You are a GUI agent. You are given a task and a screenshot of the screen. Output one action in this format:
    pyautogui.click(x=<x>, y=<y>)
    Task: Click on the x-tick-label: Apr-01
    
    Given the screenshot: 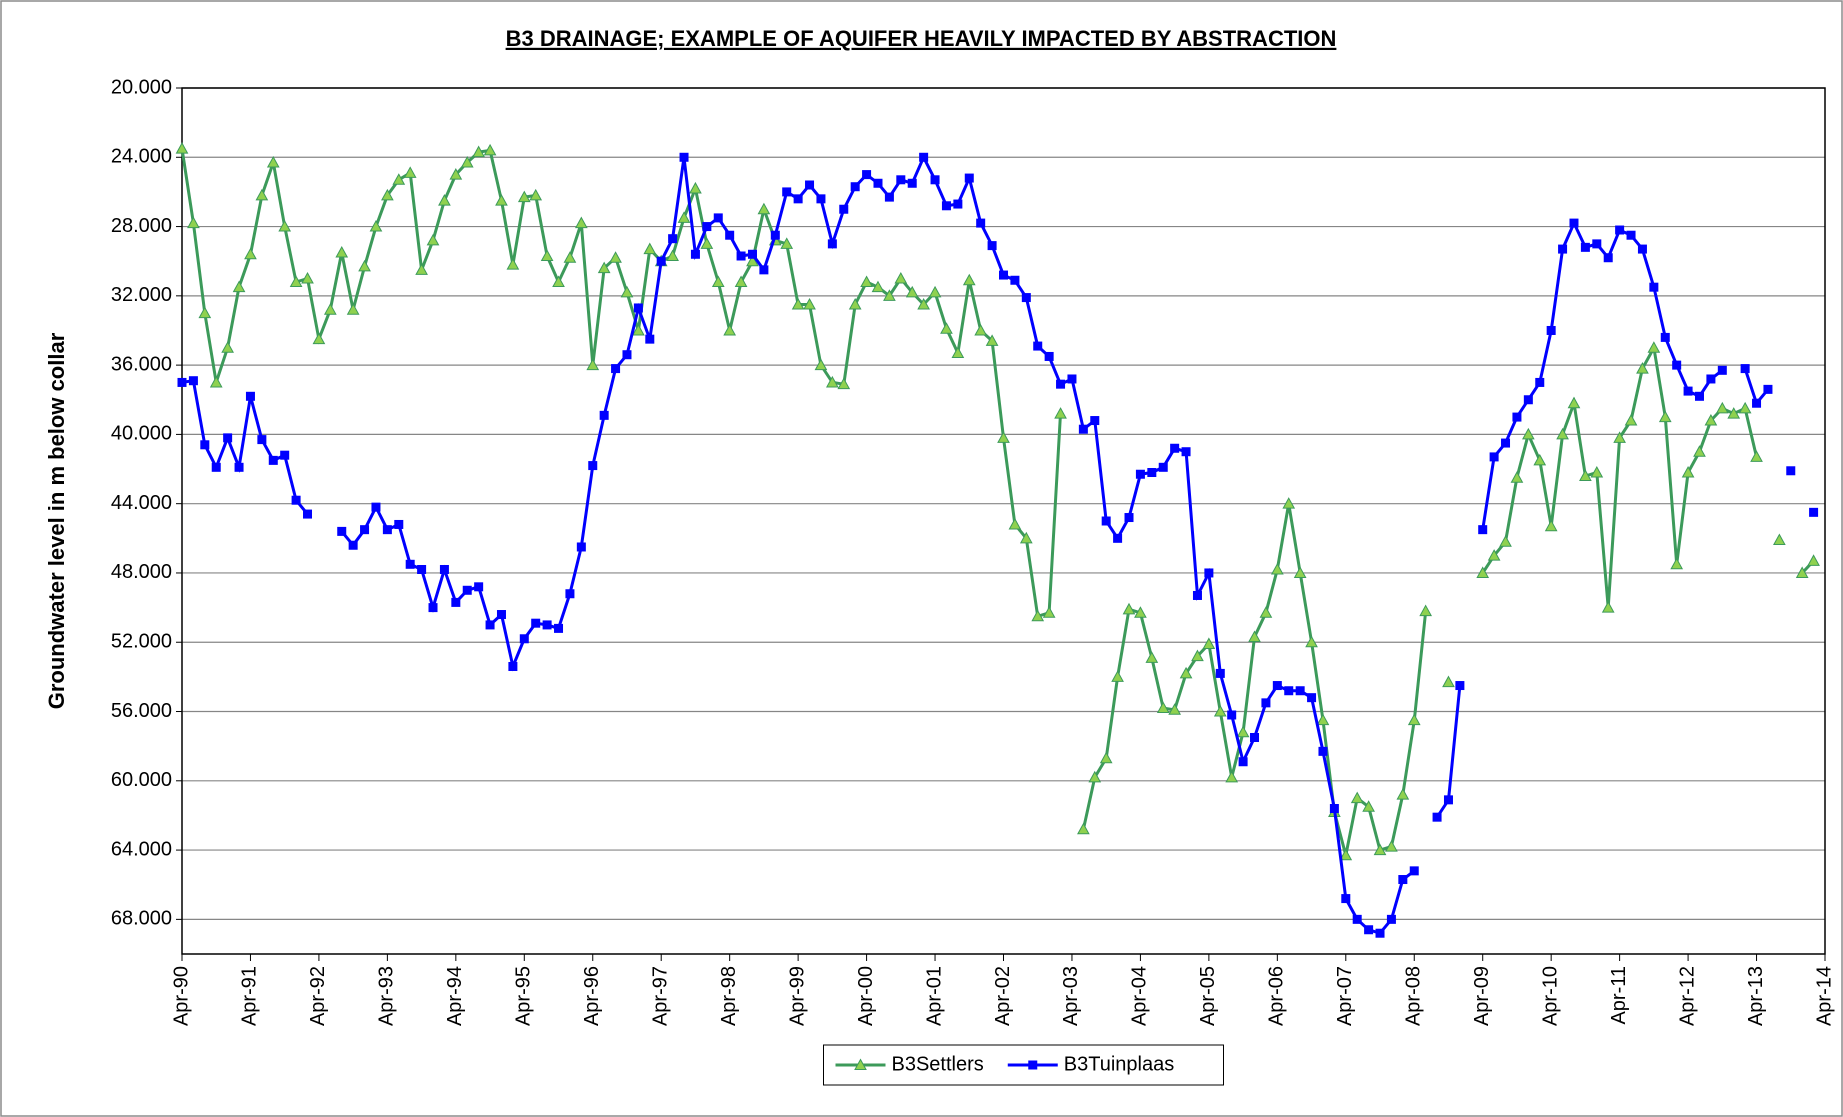 What is the action you would take?
    pyautogui.click(x=934, y=996)
    